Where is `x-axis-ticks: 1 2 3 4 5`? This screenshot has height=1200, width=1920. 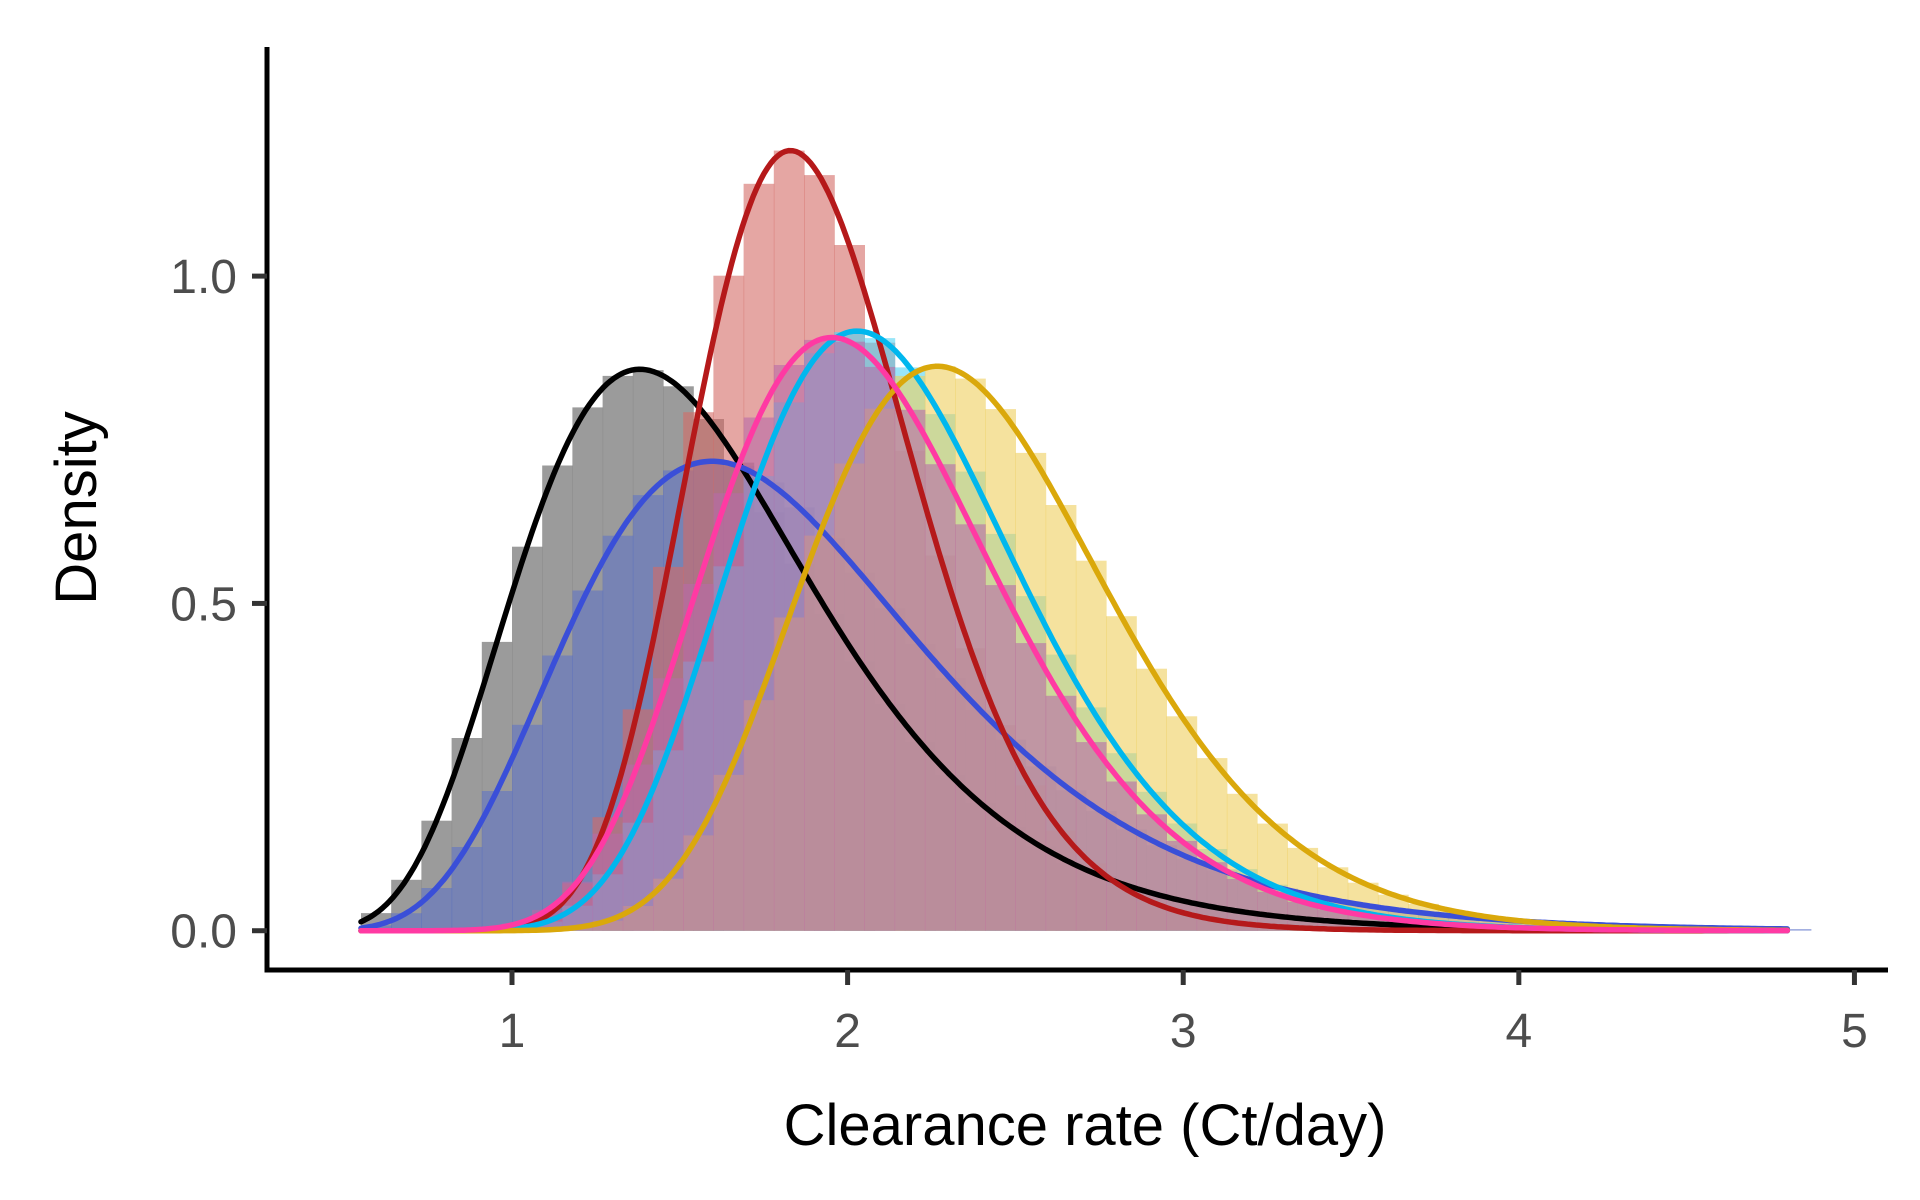
x-axis-ticks: 1 2 3 4 5 is located at coordinates (1183, 1014).